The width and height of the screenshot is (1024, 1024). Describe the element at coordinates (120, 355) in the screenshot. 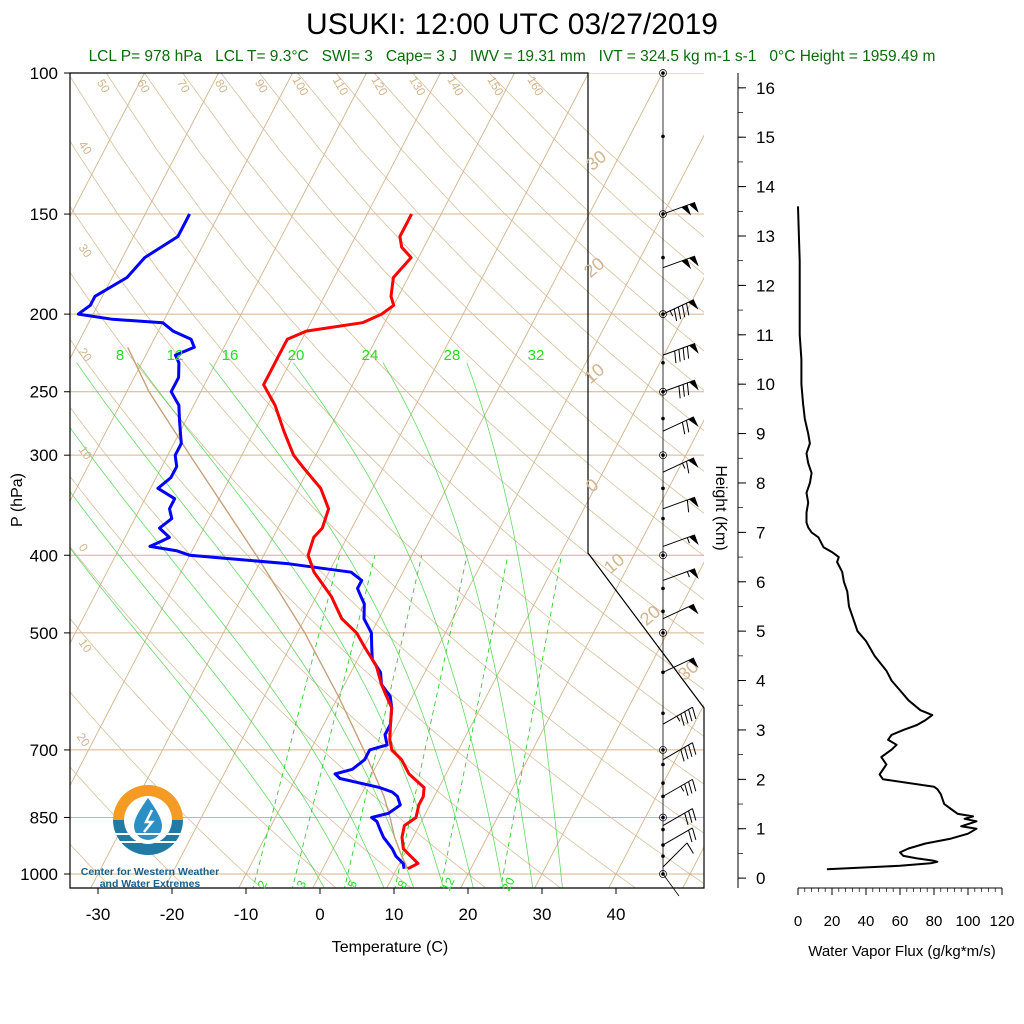

I see `mixing-ratio-label: 8` at that location.